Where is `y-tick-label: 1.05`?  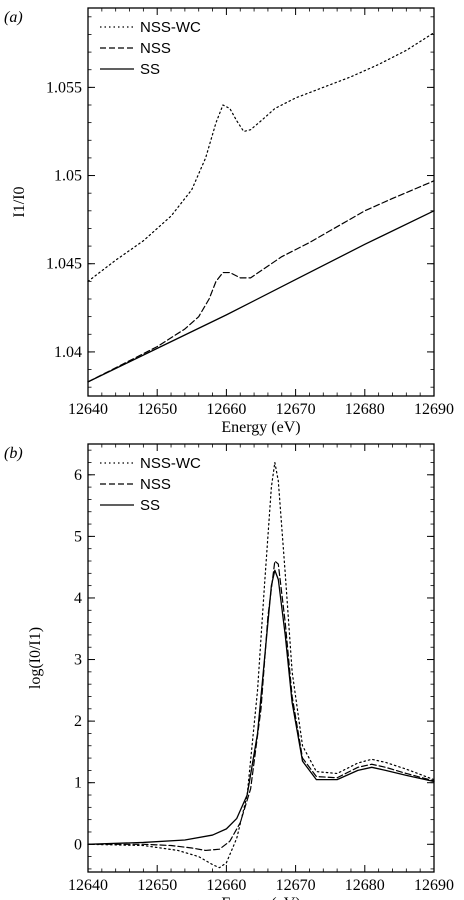
y-tick-label: 1.05 is located at coordinates (68, 176).